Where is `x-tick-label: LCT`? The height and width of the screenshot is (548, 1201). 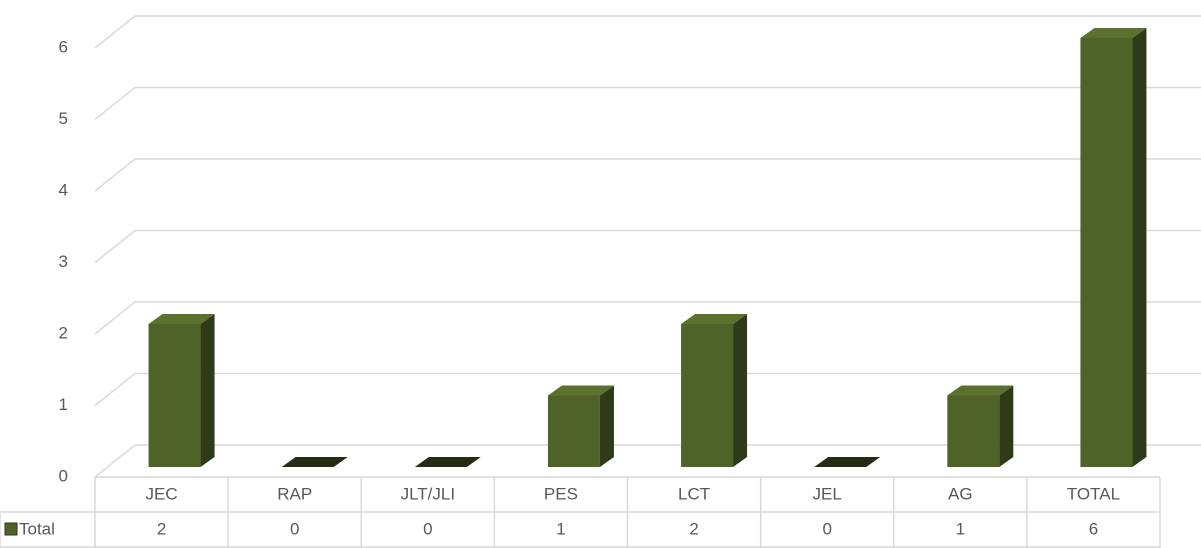
x-tick-label: LCT is located at coordinates (694, 493).